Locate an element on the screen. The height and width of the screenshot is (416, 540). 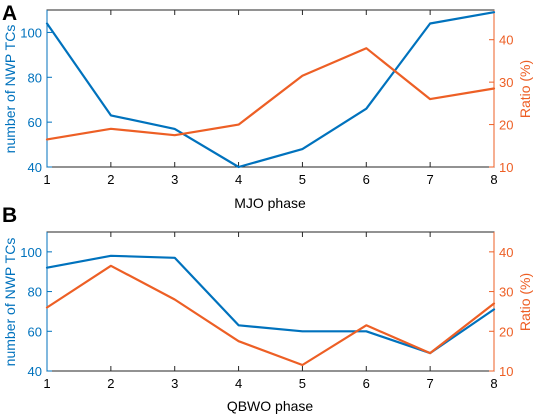
panel-a-left-y-axis-title: number of NWP TCs is located at coordinates (10, 89).